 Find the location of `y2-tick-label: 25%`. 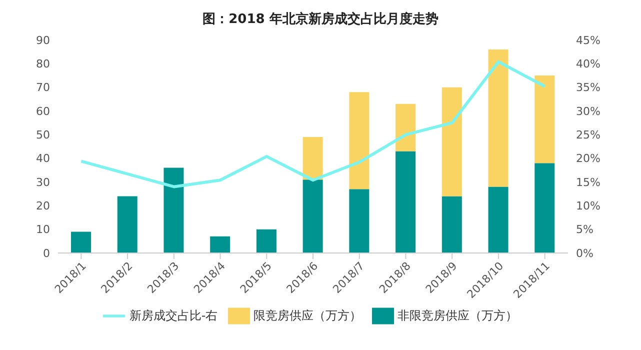

y2-tick-label: 25% is located at coordinates (588, 135).